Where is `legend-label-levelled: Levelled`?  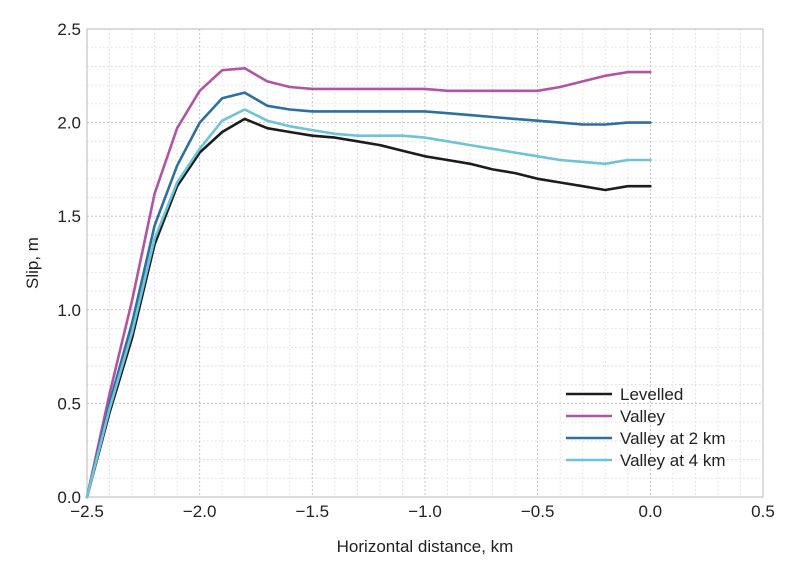 legend-label-levelled: Levelled is located at coordinates (651, 394).